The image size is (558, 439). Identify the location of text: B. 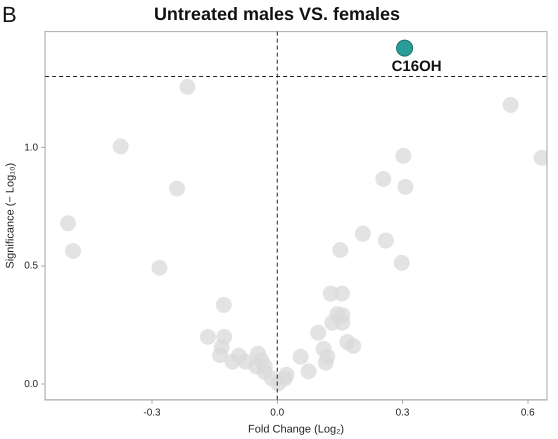
(9, 15).